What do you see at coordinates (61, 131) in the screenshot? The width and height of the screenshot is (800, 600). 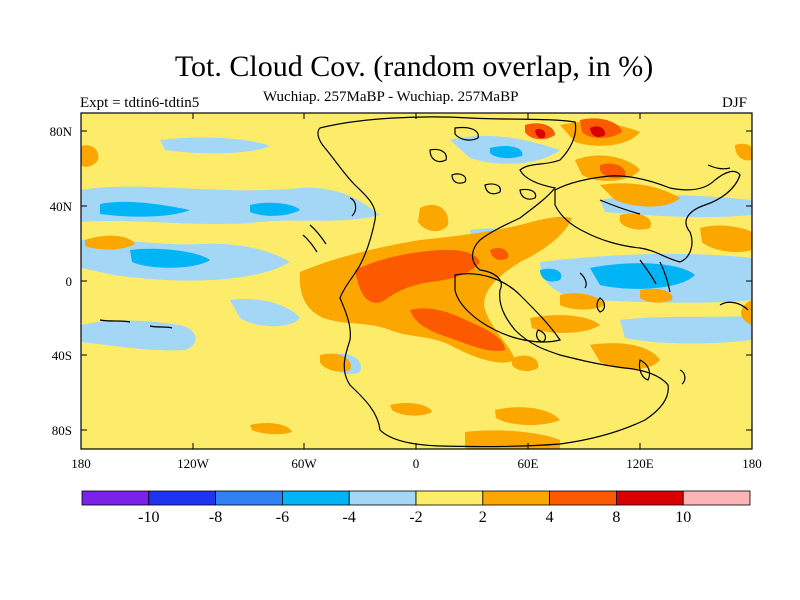 I see `lat-label: 80N` at bounding box center [61, 131].